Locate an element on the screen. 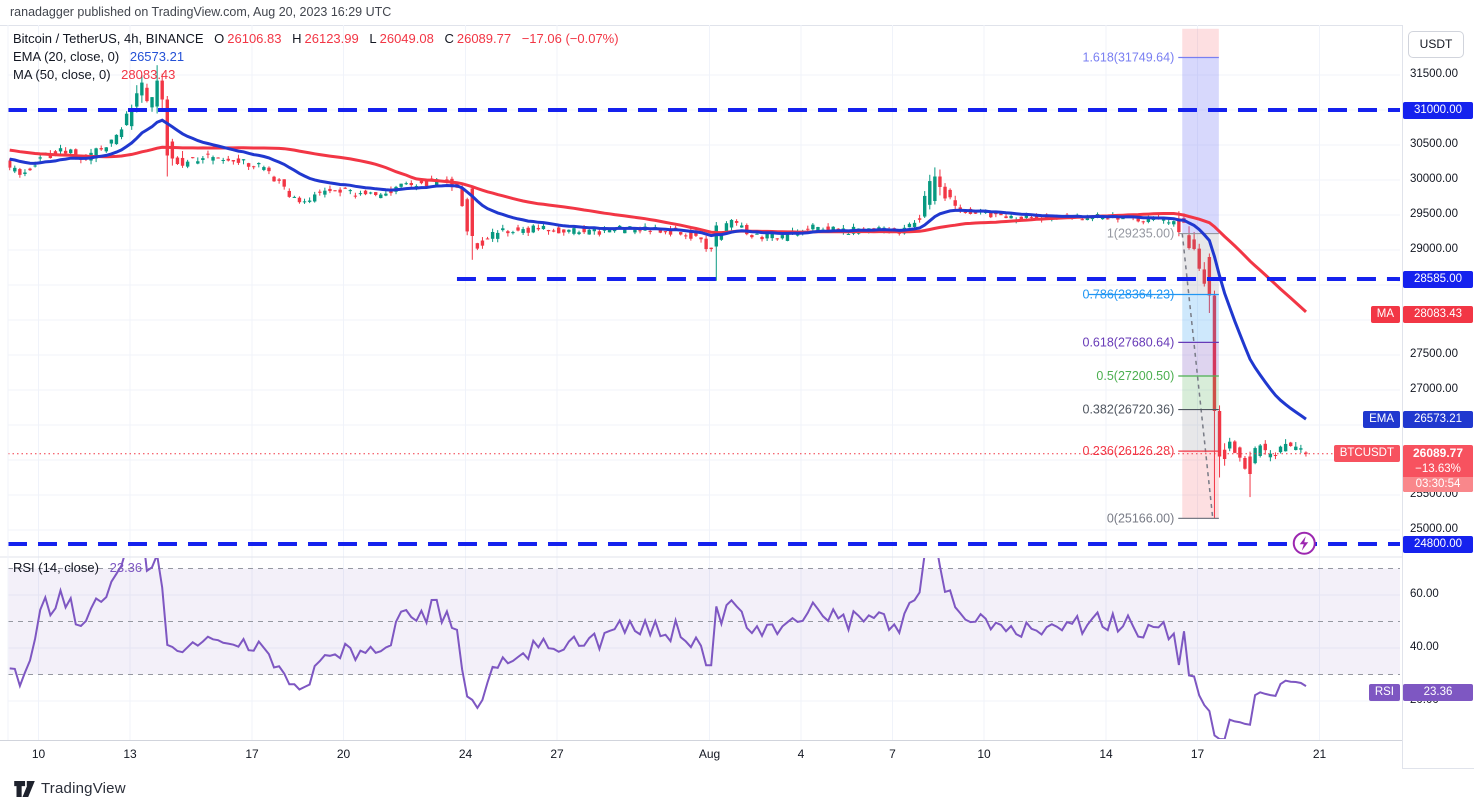  axis-tag-ma: MA is located at coordinates (1385, 314).